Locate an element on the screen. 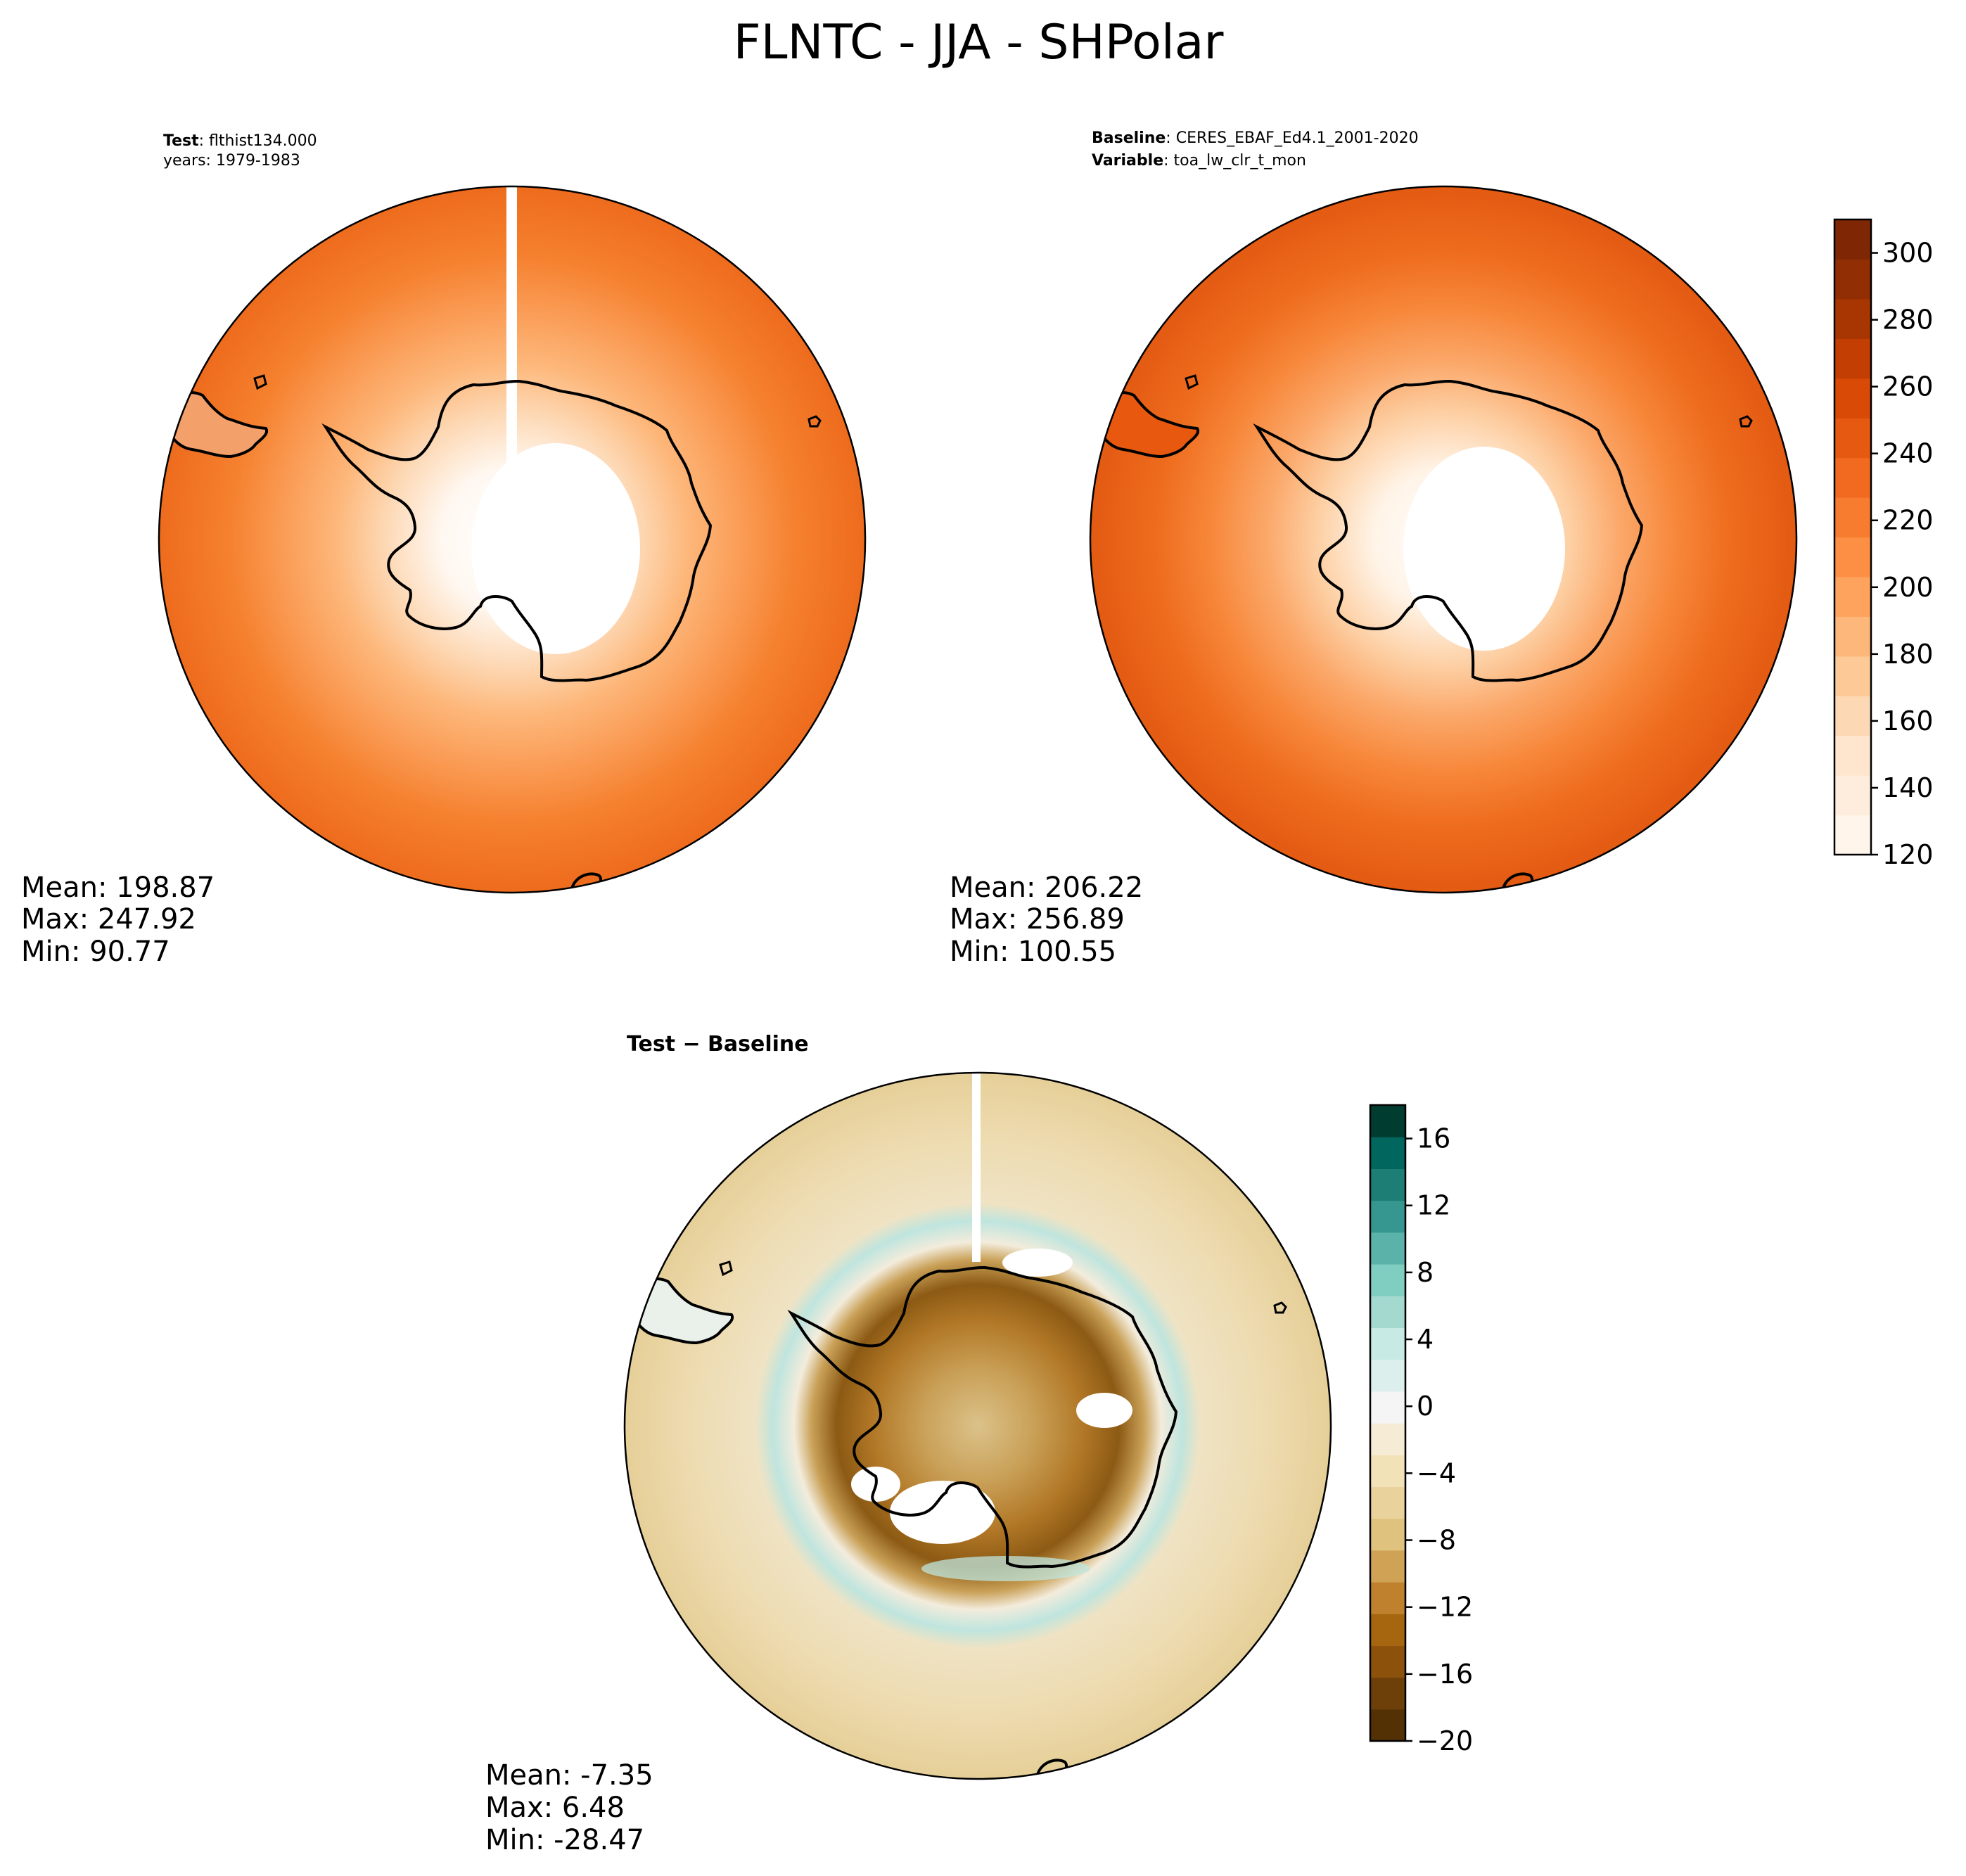 The height and width of the screenshot is (1876, 1966). difference-colorbar-frame is located at coordinates (1388, 1423).